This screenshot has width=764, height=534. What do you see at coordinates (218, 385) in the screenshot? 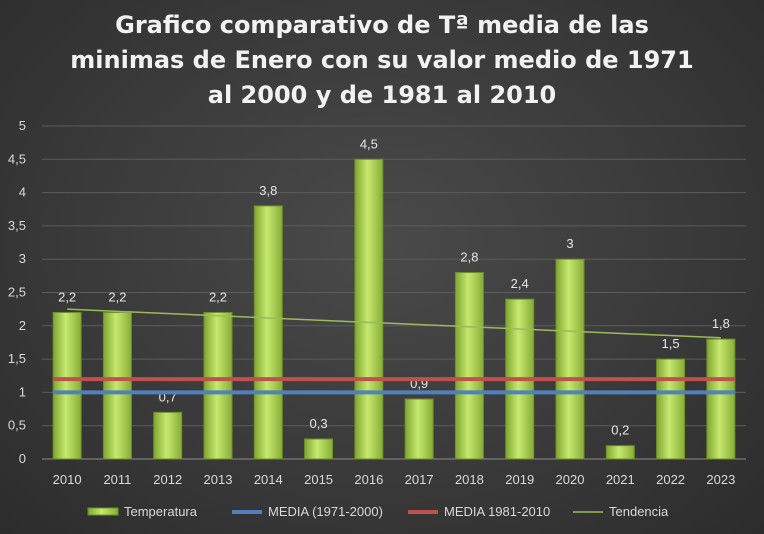
I see `bar-temperatura-2013` at bounding box center [218, 385].